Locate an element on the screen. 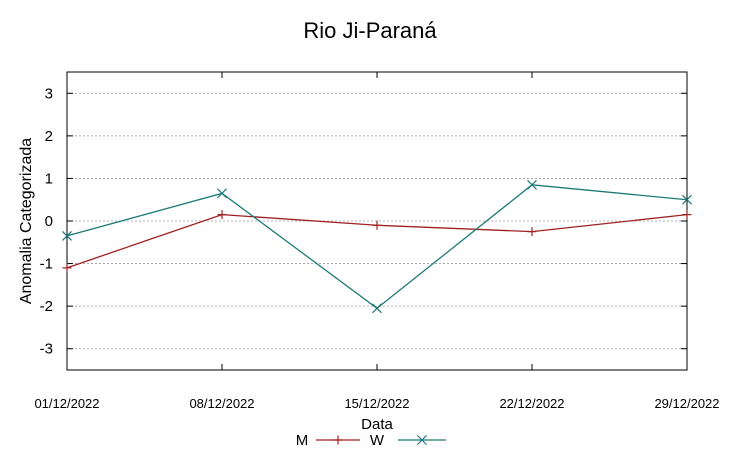 The width and height of the screenshot is (752, 458). legend-label: W is located at coordinates (377, 440).